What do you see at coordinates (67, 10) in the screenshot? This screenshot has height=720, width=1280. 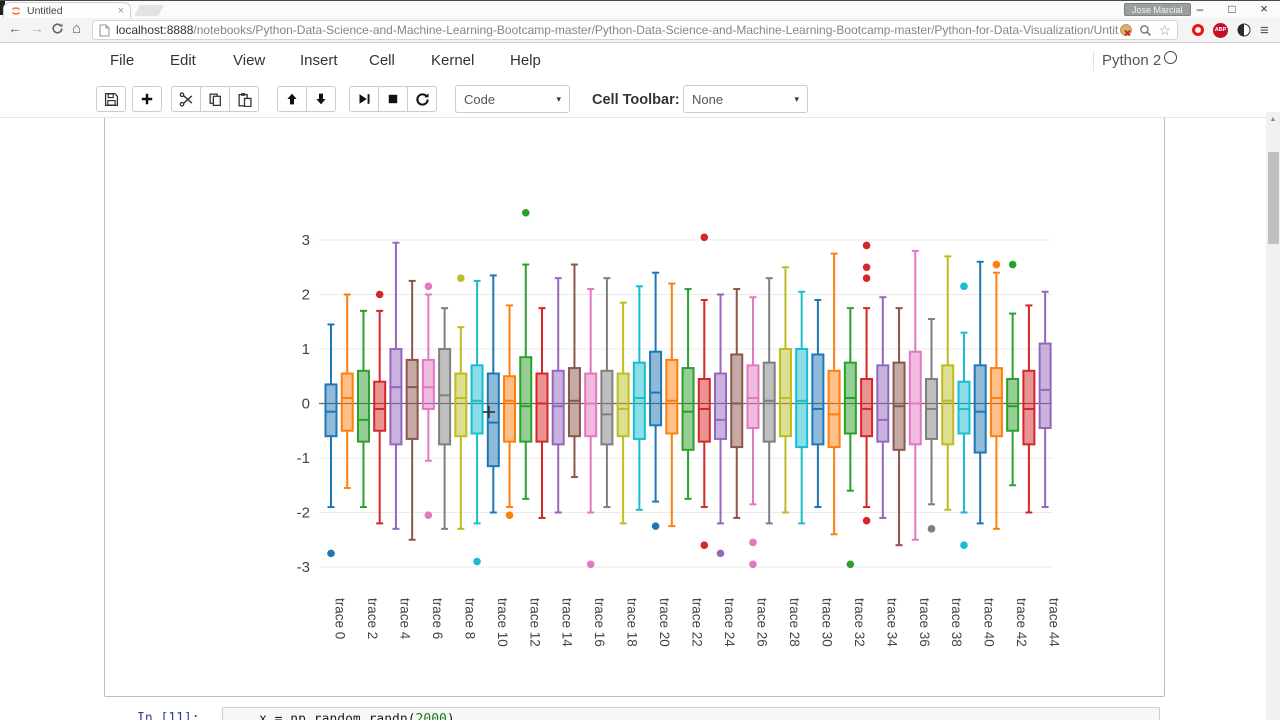 I see `browser-tab: Untitled ×` at bounding box center [67, 10].